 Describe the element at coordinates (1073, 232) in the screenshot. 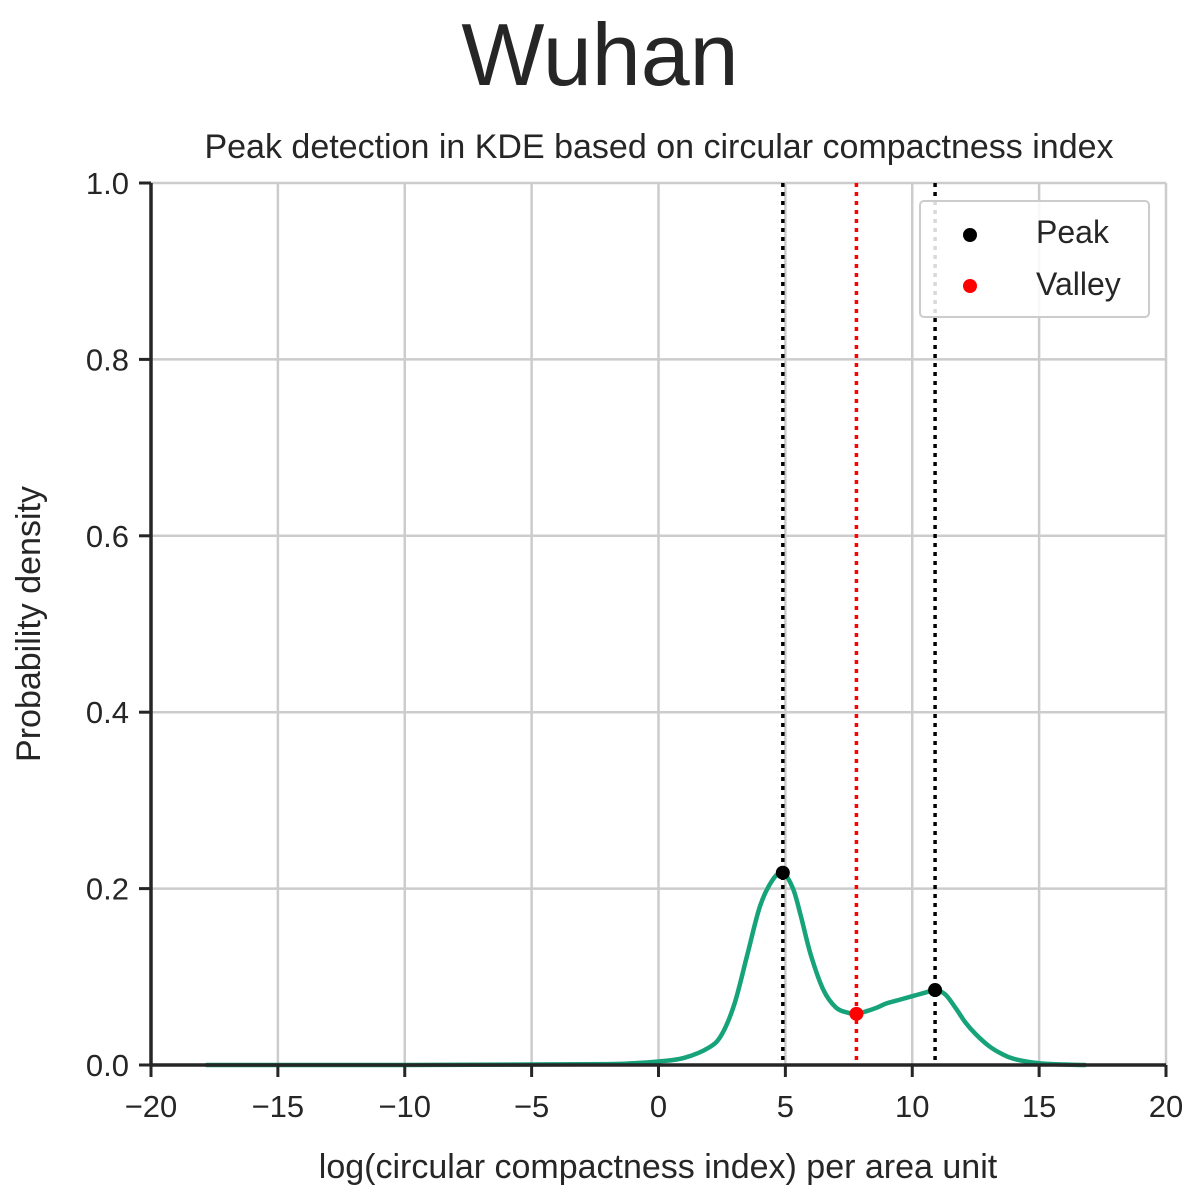

I see `legend-peak-label: Peak` at that location.